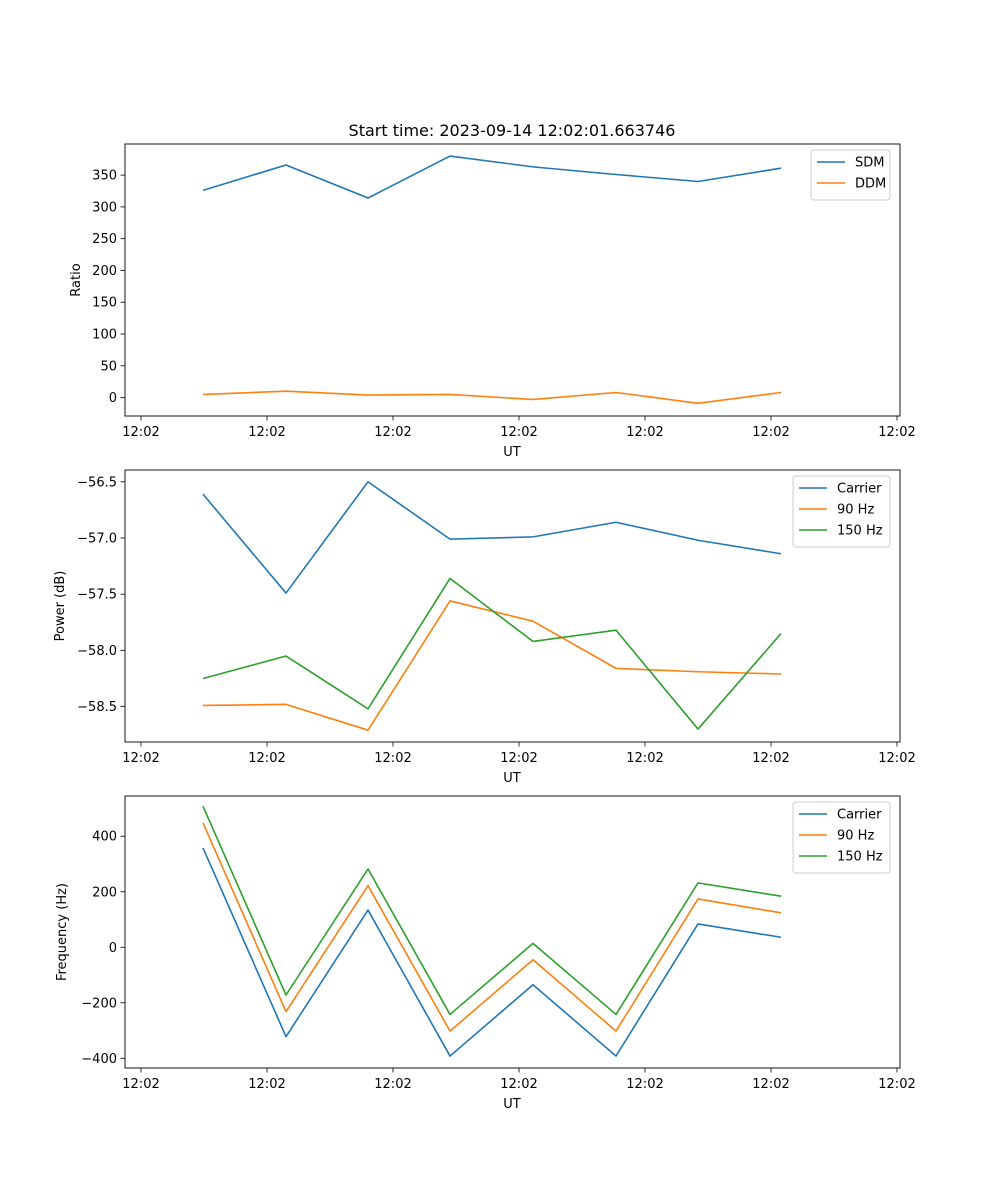  Describe the element at coordinates (97, 539) in the screenshot. I see `y-tick-label: −57.0` at that location.